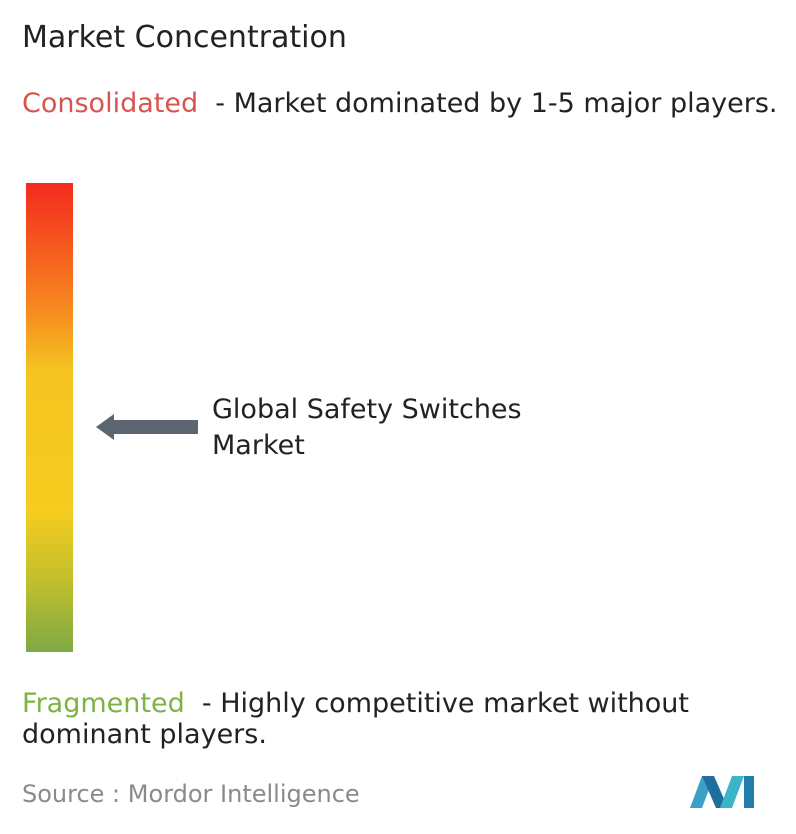 This screenshot has height=834, width=796. I want to click on source-name: Mordor Intelligence, so click(243, 794).